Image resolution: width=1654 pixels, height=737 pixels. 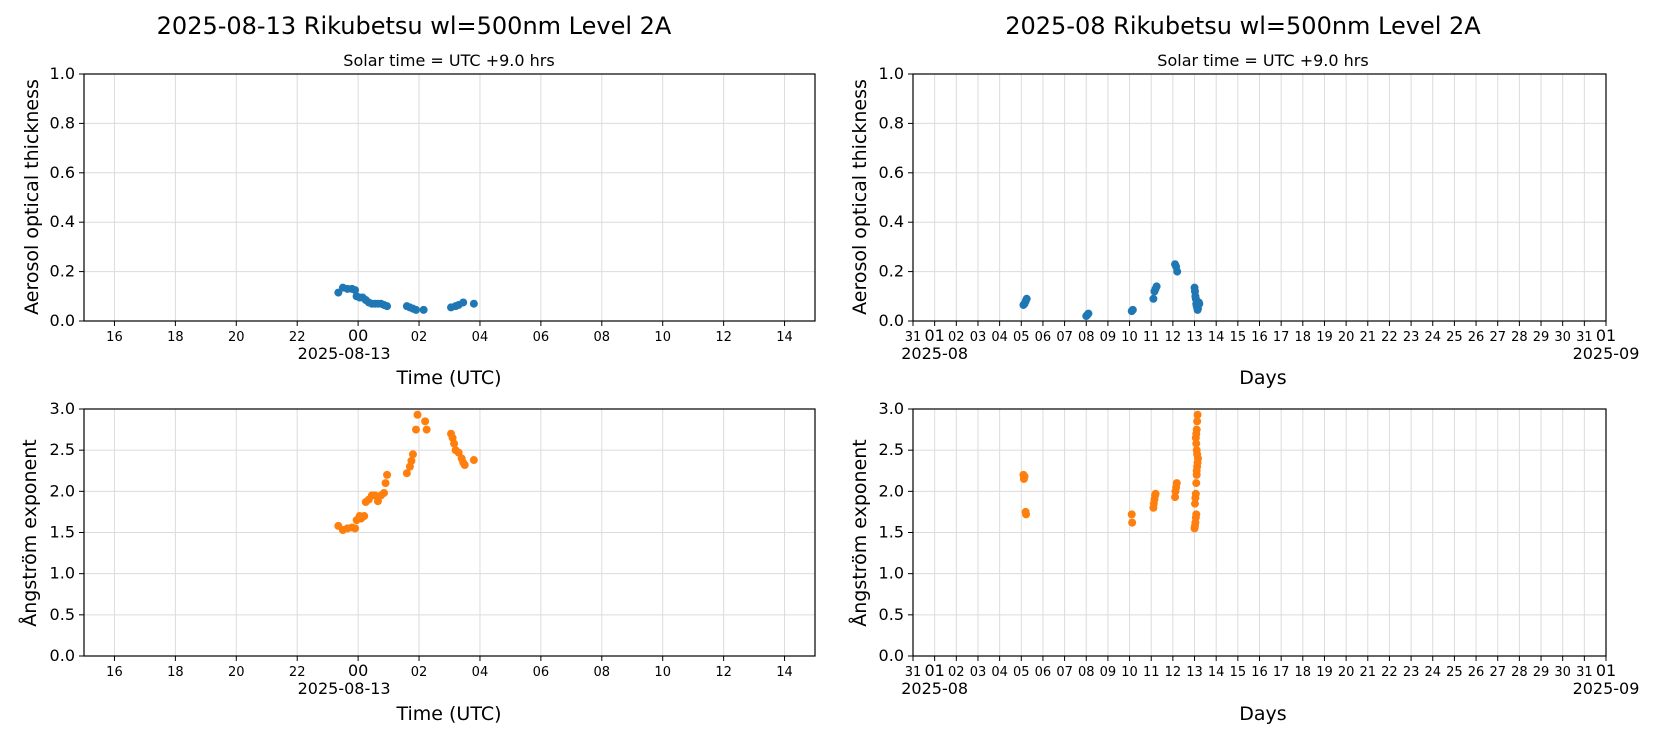 What do you see at coordinates (1108, 672) in the screenshot?
I see `x-tick-label: 09` at bounding box center [1108, 672].